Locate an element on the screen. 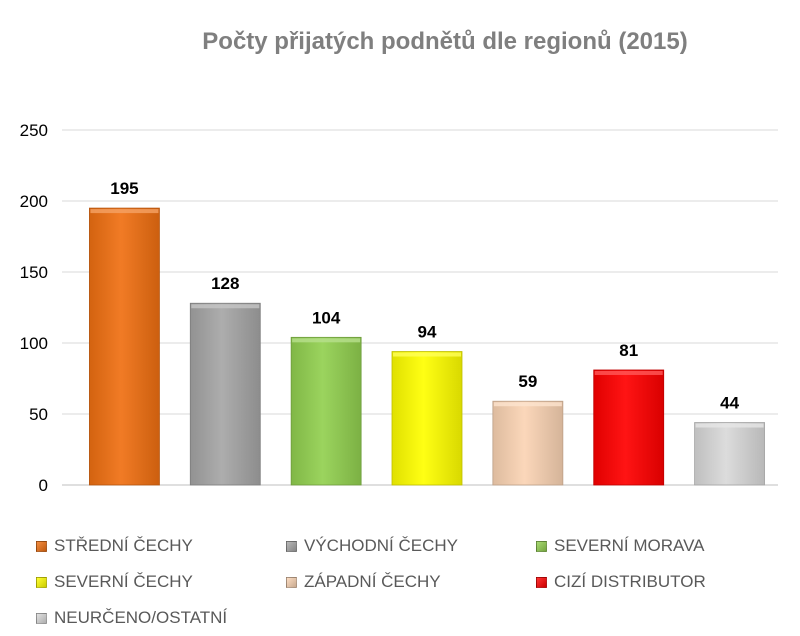  y-axis: 0 50 100 150 200 250 is located at coordinates (34, 308).